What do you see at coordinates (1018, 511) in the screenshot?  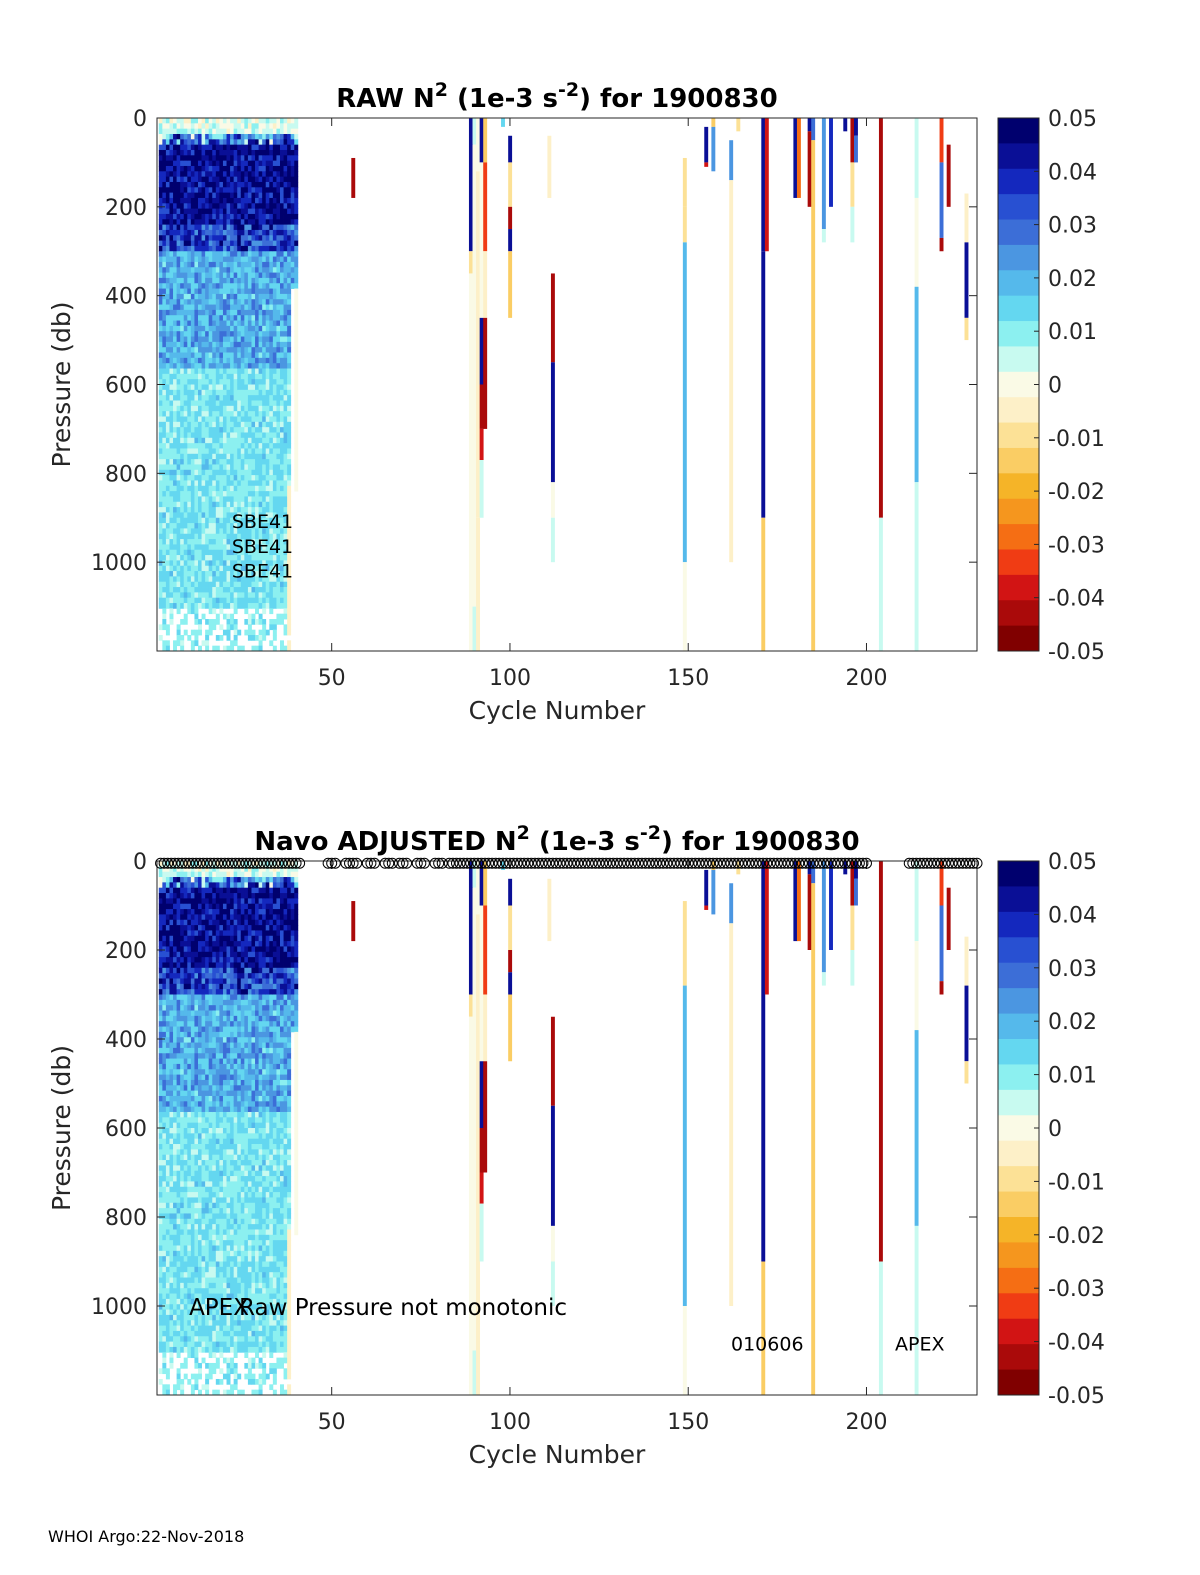 I see `colorbar-swatch` at bounding box center [1018, 511].